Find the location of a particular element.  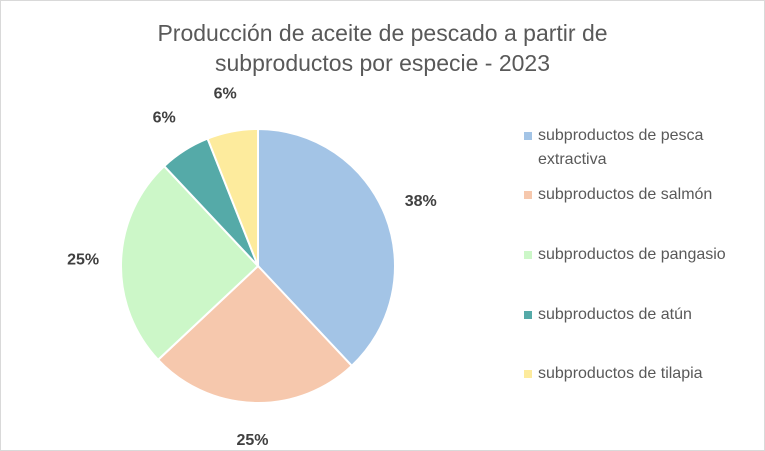

data-label-pesca-extractiva: 38% is located at coordinates (421, 201).